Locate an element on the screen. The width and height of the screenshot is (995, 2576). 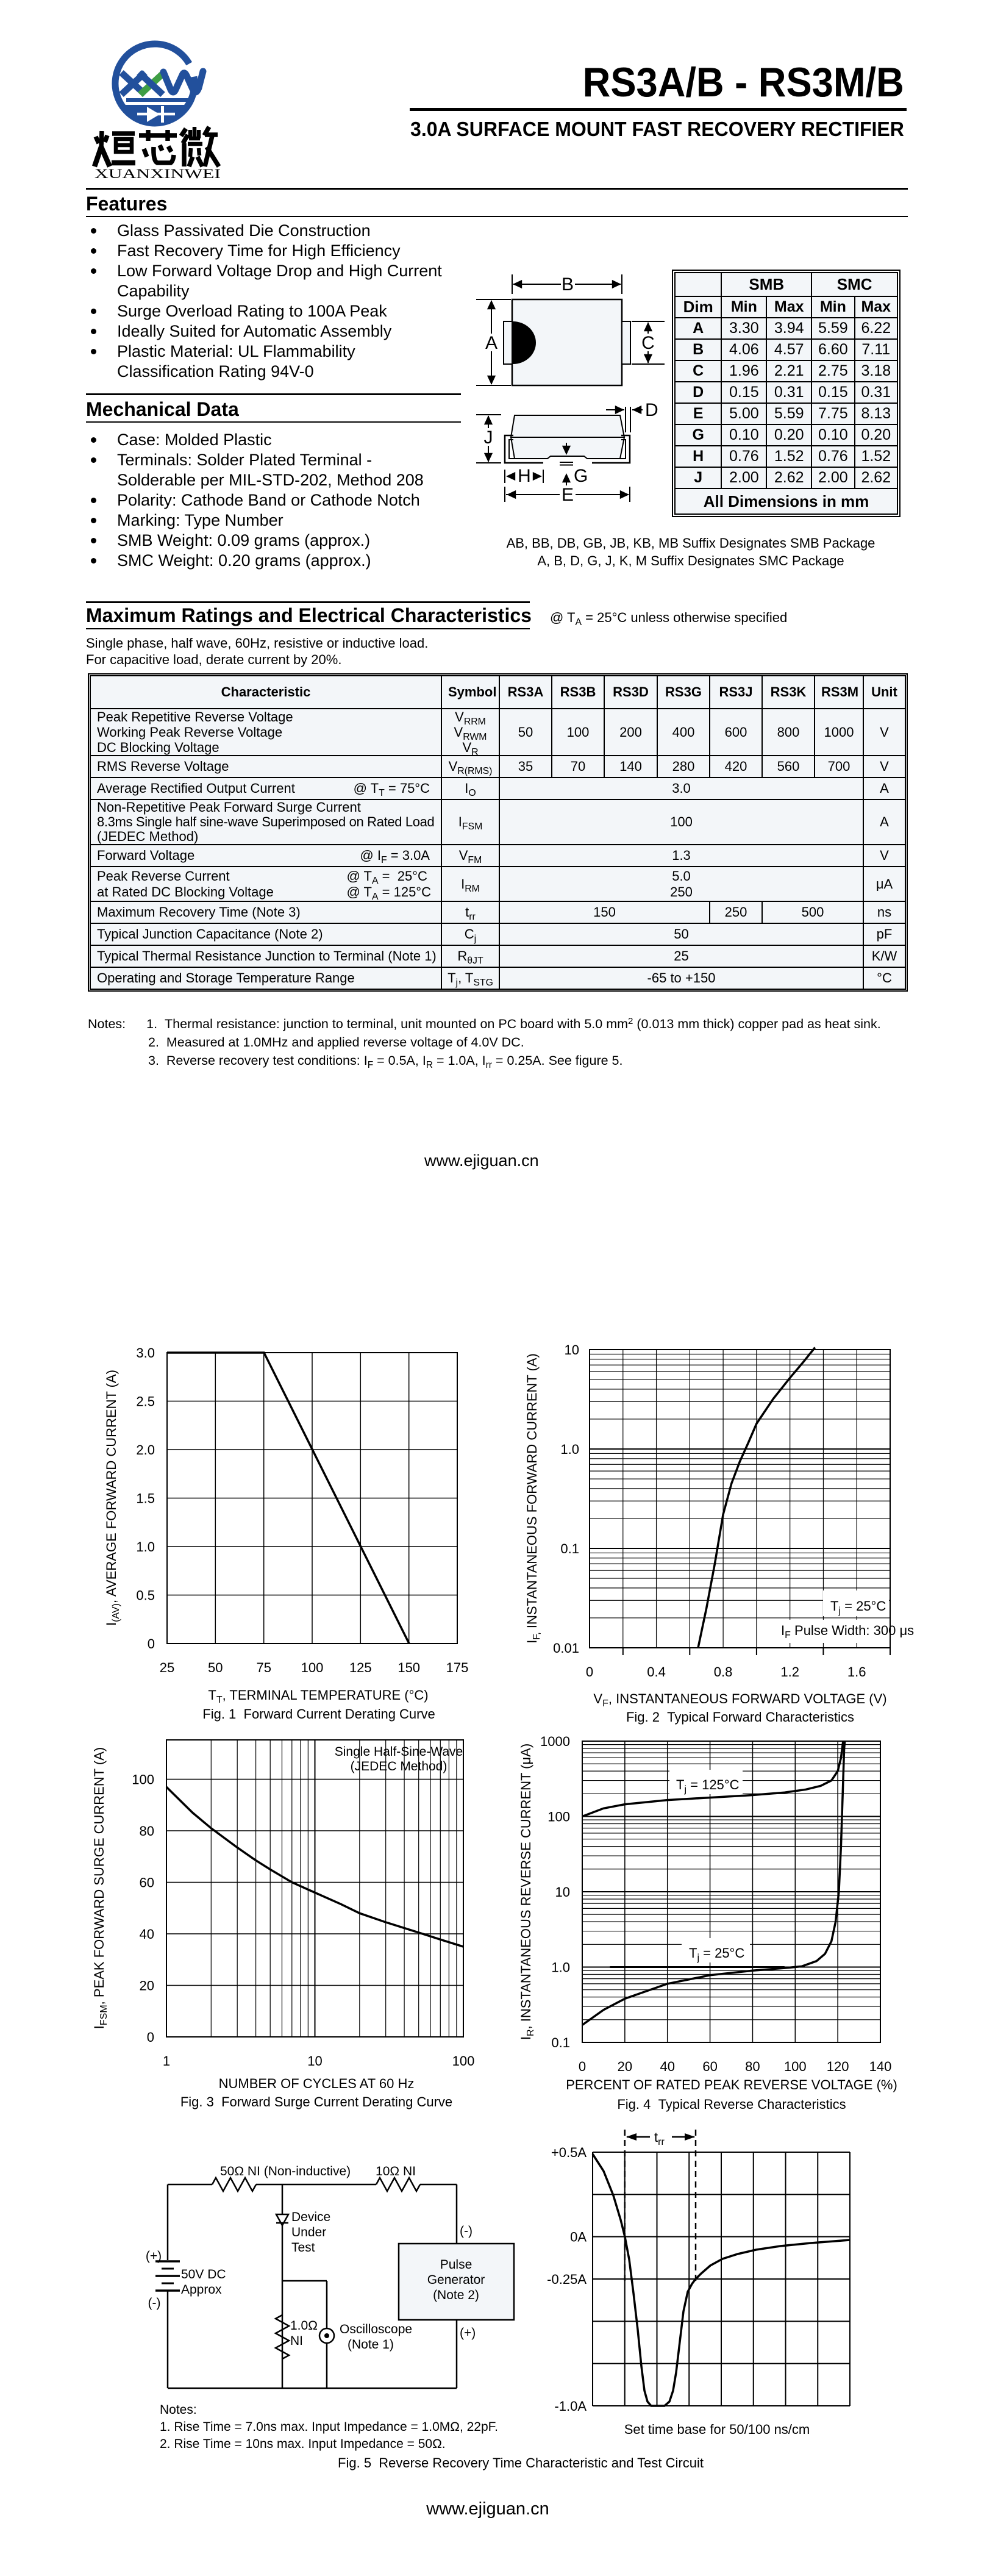
svg-text: 175 is located at coordinates (458, 1667).